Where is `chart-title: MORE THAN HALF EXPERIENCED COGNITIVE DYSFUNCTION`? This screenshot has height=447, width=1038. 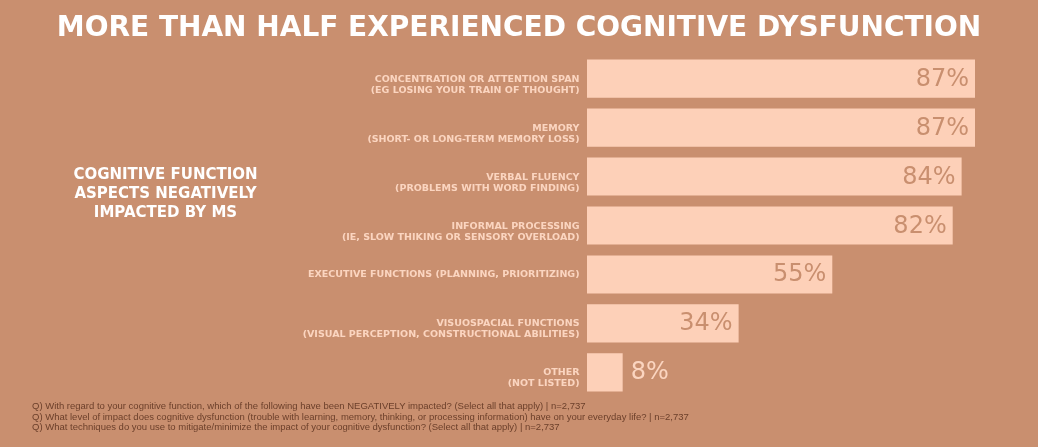 chart-title: MORE THAN HALF EXPERIENCED COGNITIVE DYSFUNCTION is located at coordinates (519, 26).